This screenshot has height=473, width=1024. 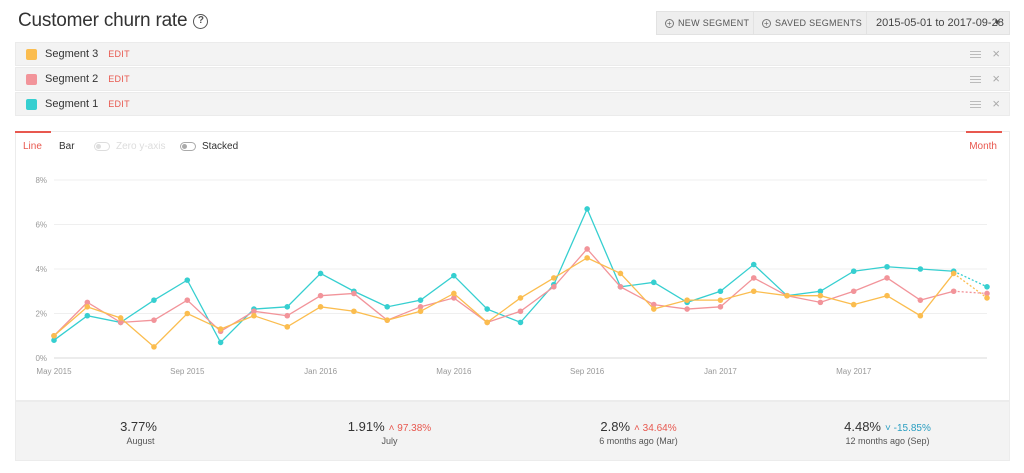 I want to click on y-tick-label: 4%, so click(x=41, y=269).